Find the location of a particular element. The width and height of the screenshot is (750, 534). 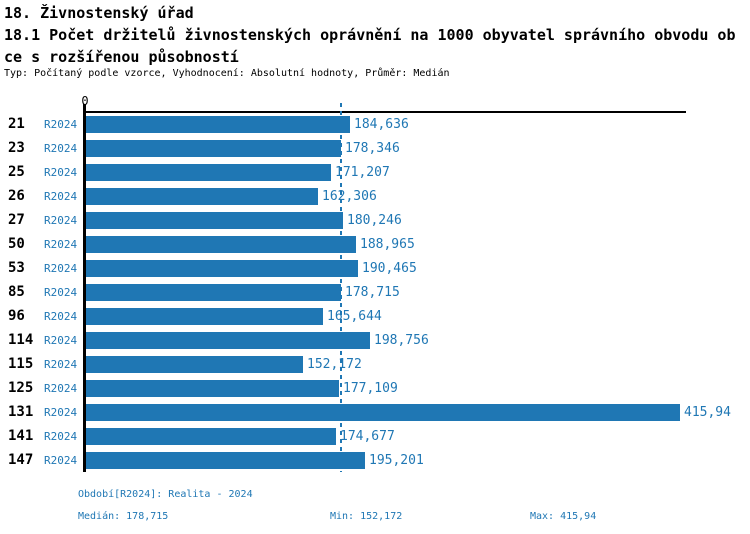

row-id-label: 141 is located at coordinates (21, 436).